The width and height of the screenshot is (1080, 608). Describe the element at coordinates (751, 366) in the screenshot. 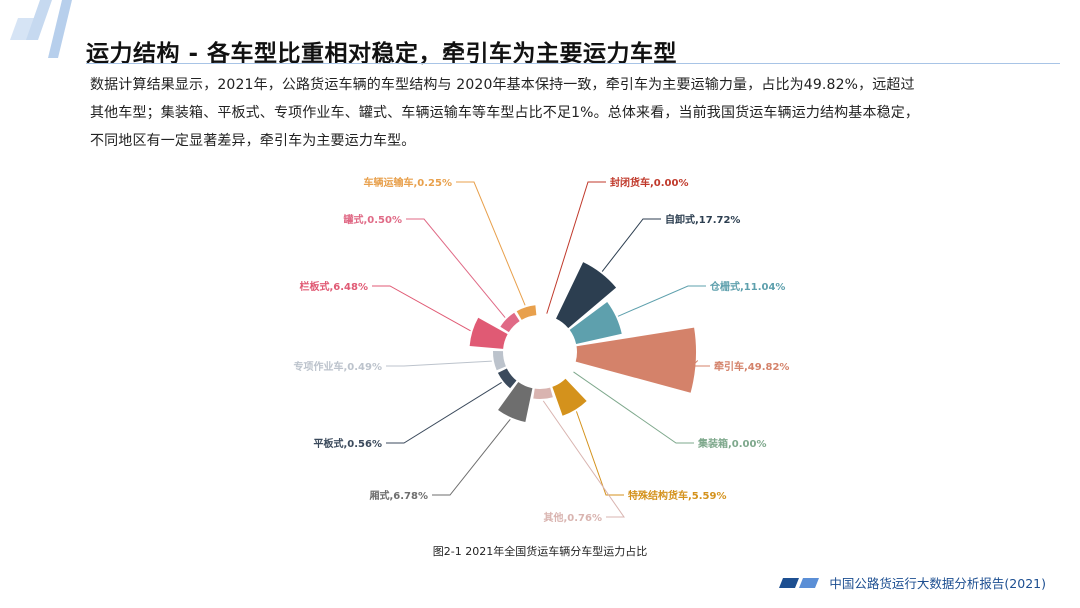

I see `slice-label: 牵引车,49.82%` at that location.